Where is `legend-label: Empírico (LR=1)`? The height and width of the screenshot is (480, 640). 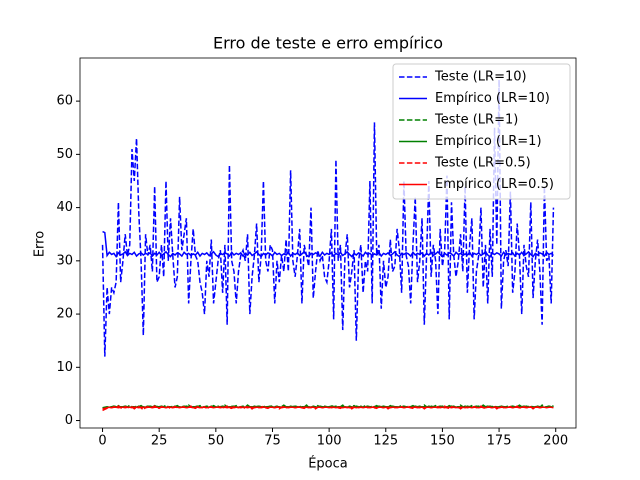 legend-label: Empírico (LR=1) is located at coordinates (488, 141).